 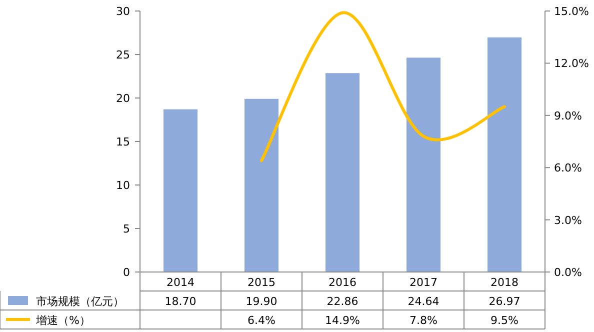 I want to click on data-label: 14.9%, so click(x=342, y=320).